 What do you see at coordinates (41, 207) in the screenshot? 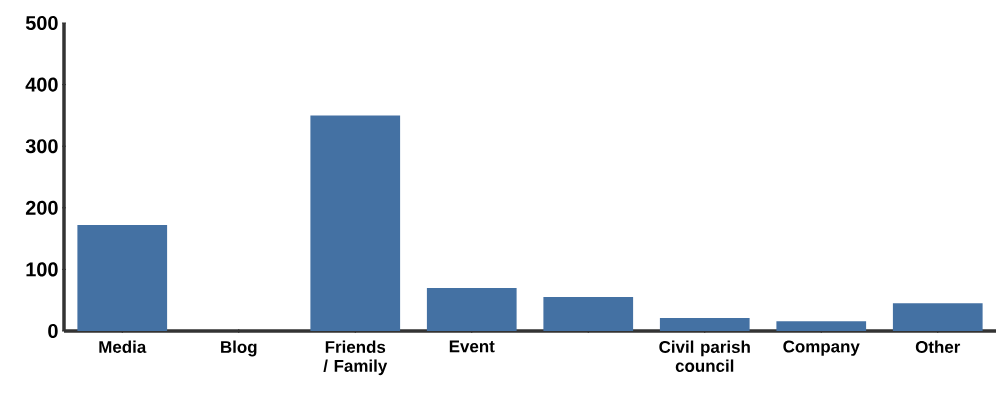
I see `y-tick-label: 200` at bounding box center [41, 207].